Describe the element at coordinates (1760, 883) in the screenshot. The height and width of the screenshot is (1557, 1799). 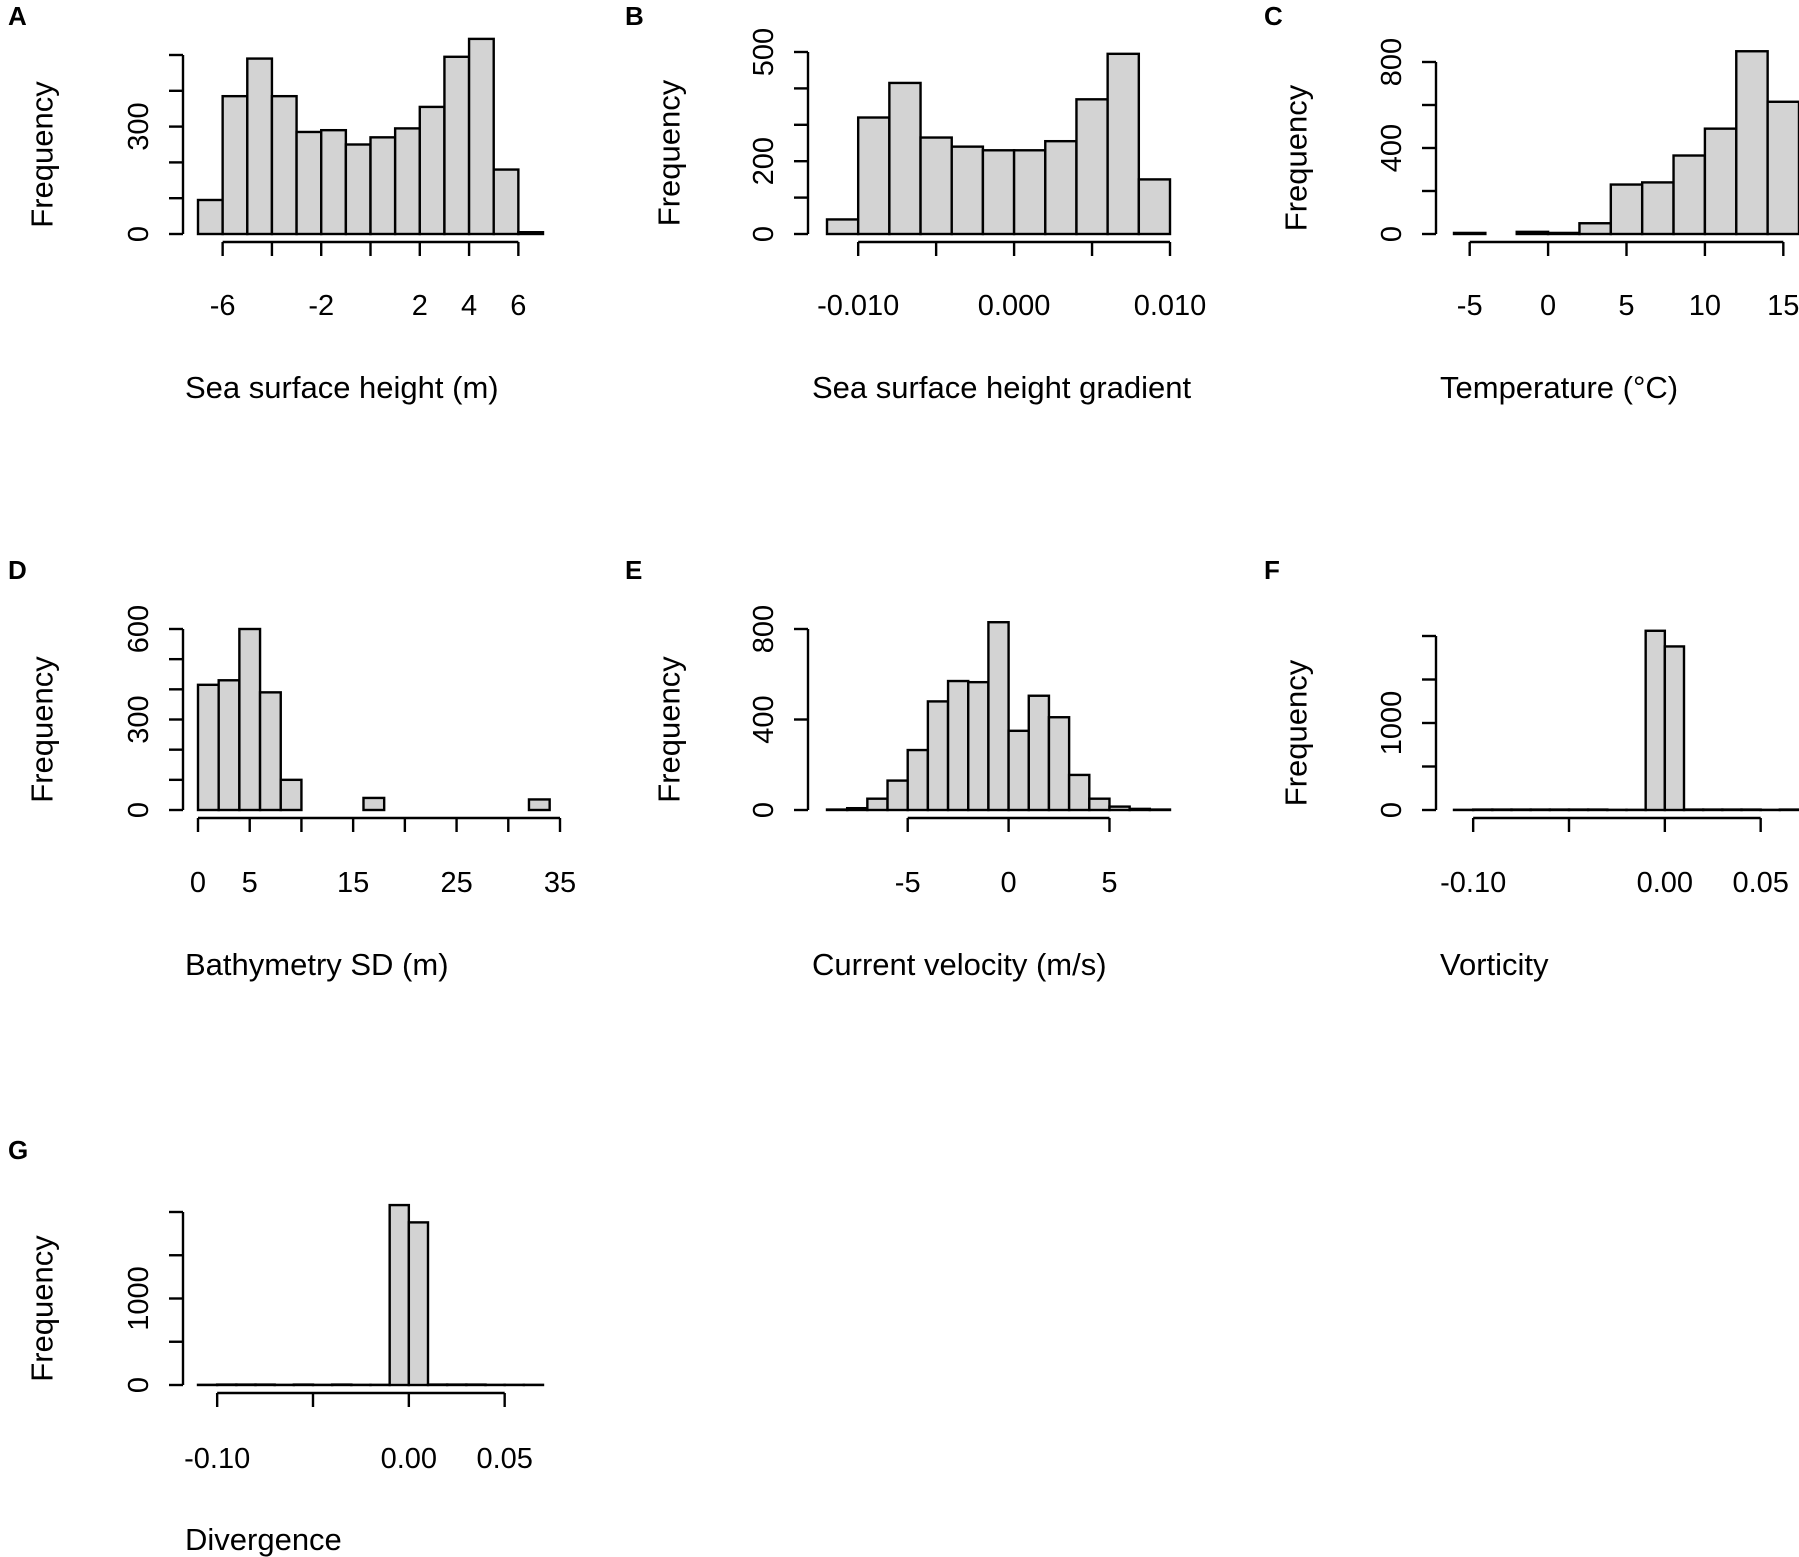
I see `x-tick-label: 0.05` at that location.